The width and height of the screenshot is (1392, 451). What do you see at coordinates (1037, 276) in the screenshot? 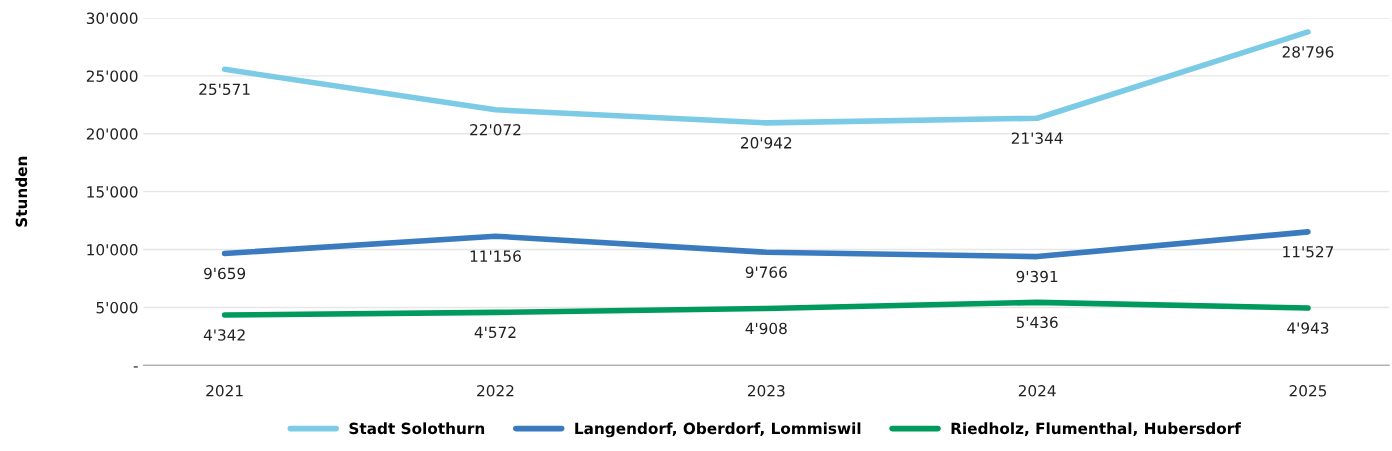
I see `data-label: 9'391` at bounding box center [1037, 276].